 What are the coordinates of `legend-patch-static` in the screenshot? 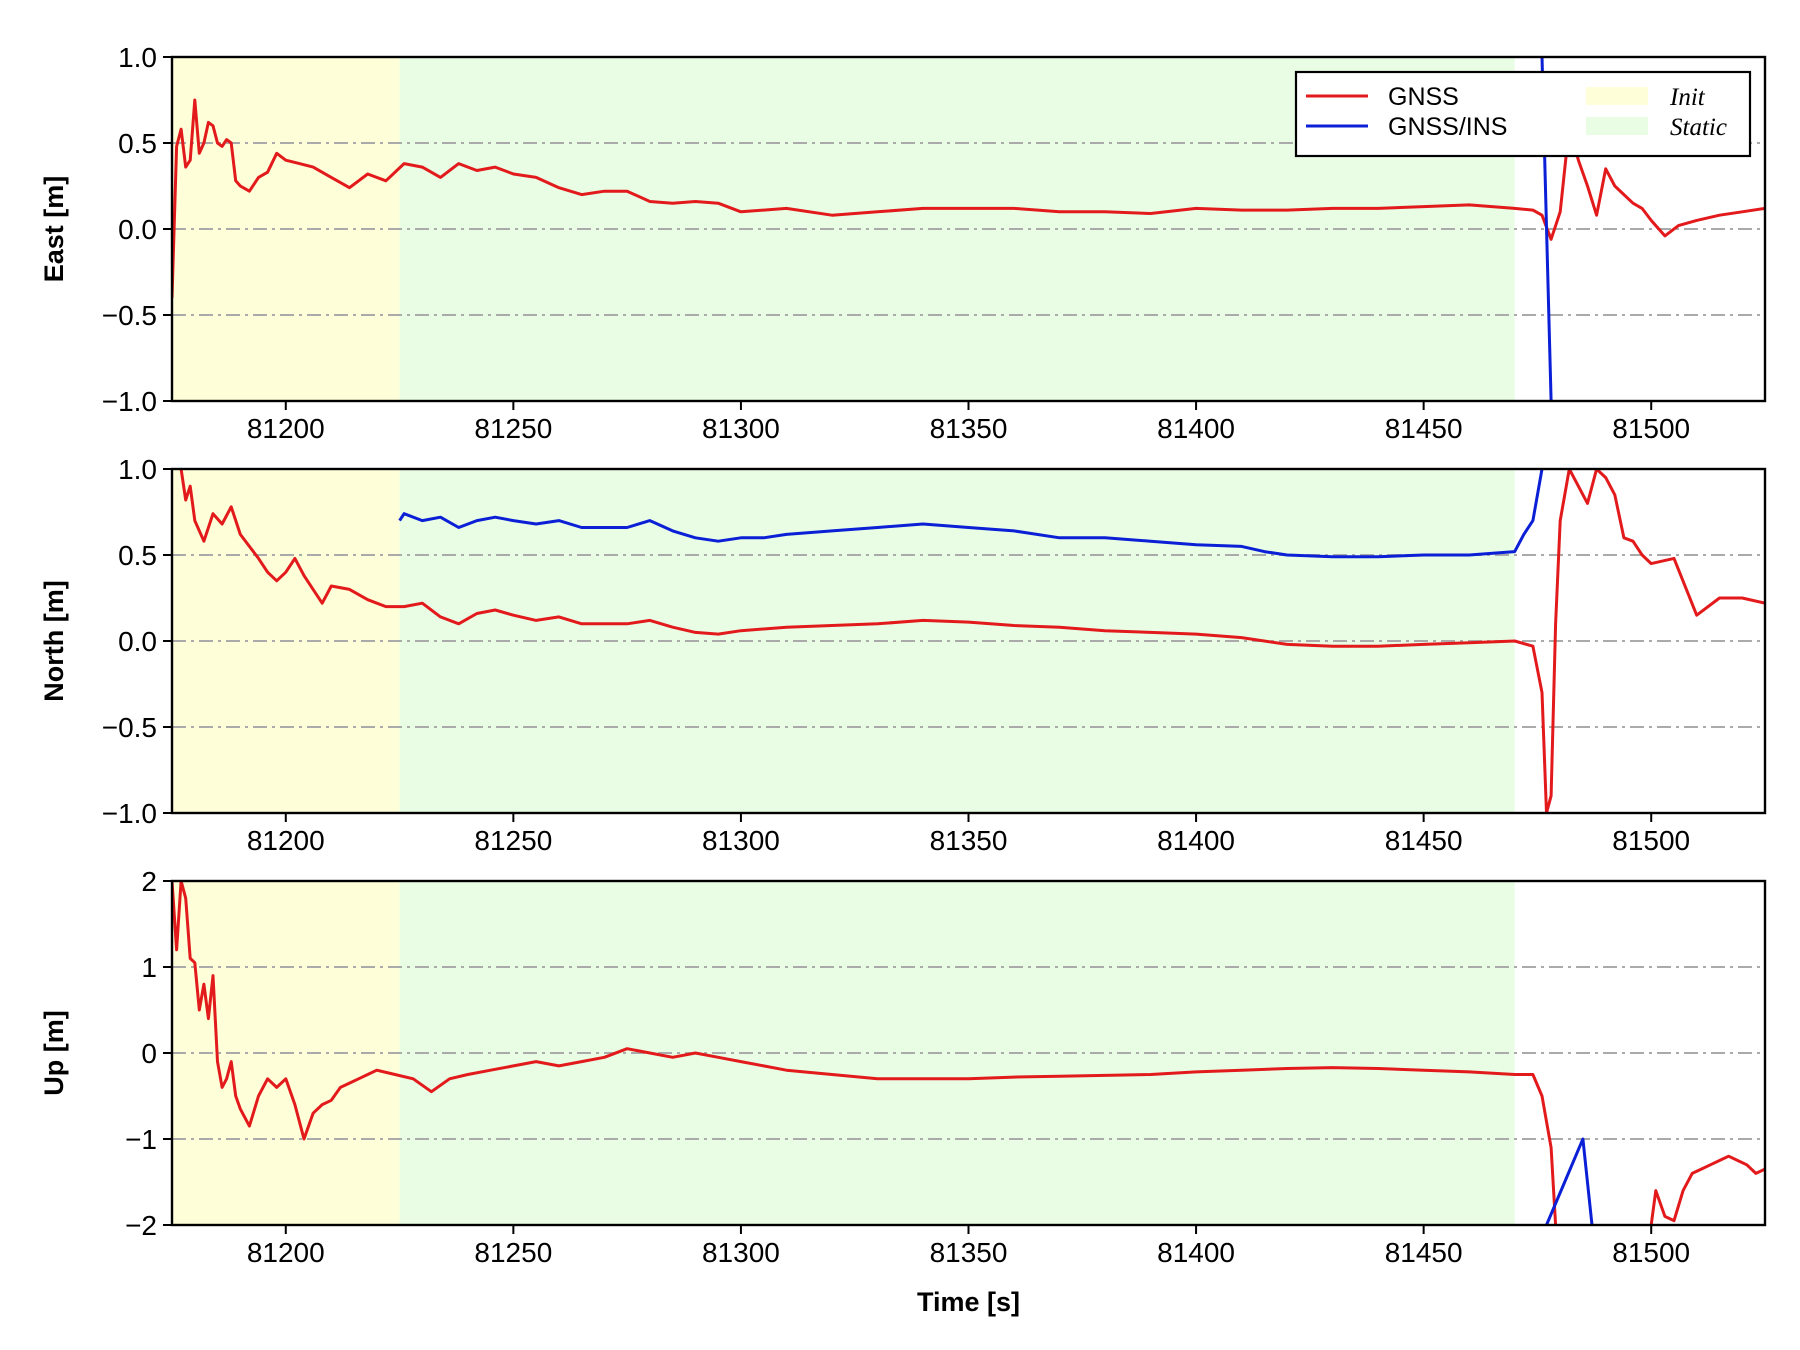 It's located at (1617, 126).